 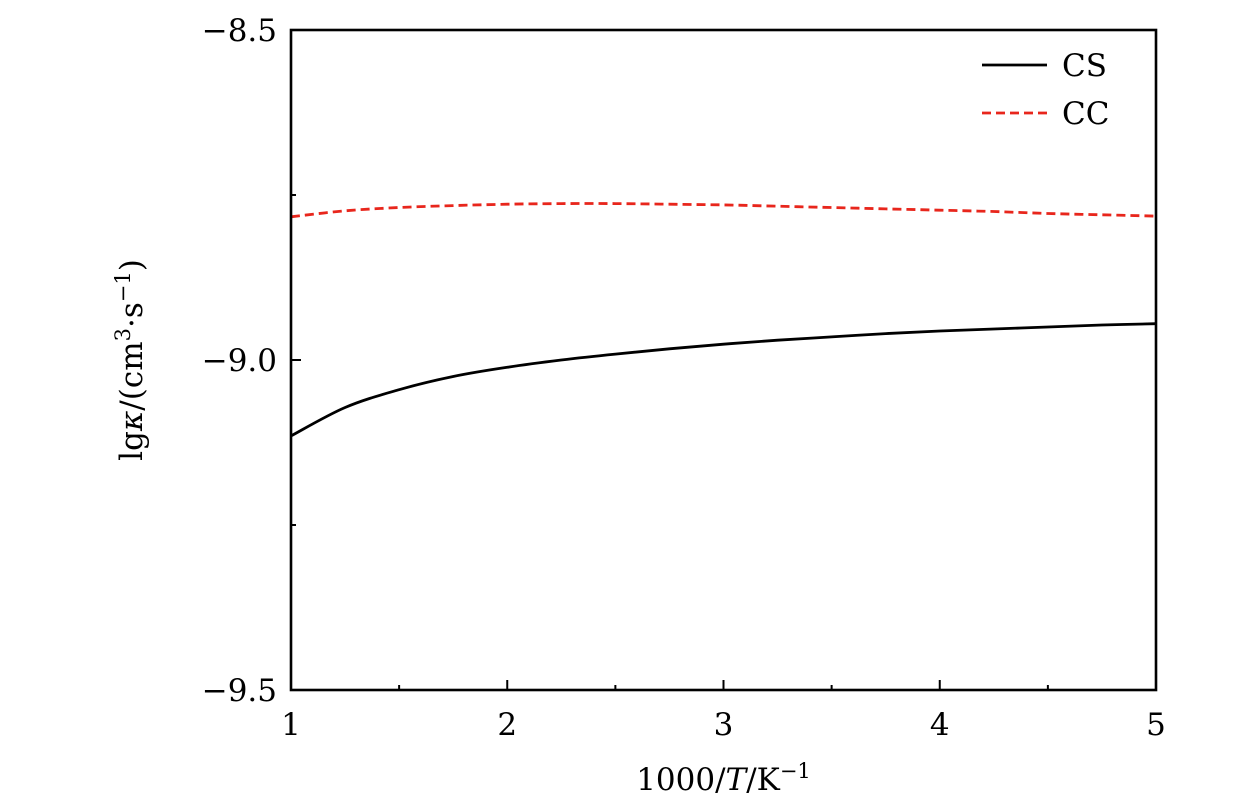 I want to click on x-axis-label-prefix: 1000/, so click(x=681, y=780).